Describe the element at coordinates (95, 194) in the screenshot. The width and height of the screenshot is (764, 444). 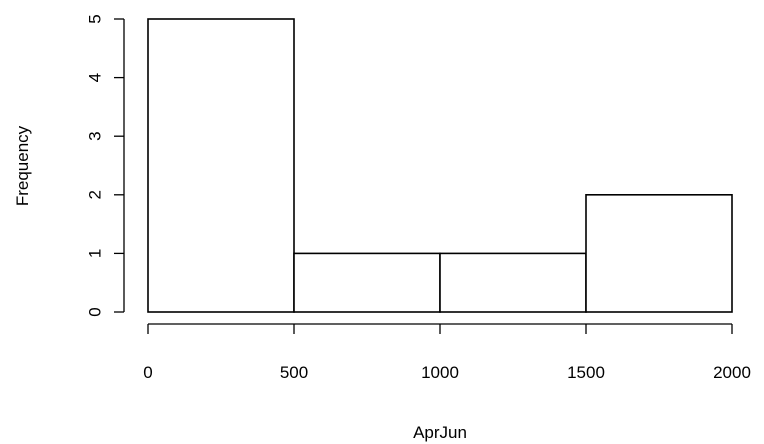
I see `y-tick-label-2: 2` at that location.